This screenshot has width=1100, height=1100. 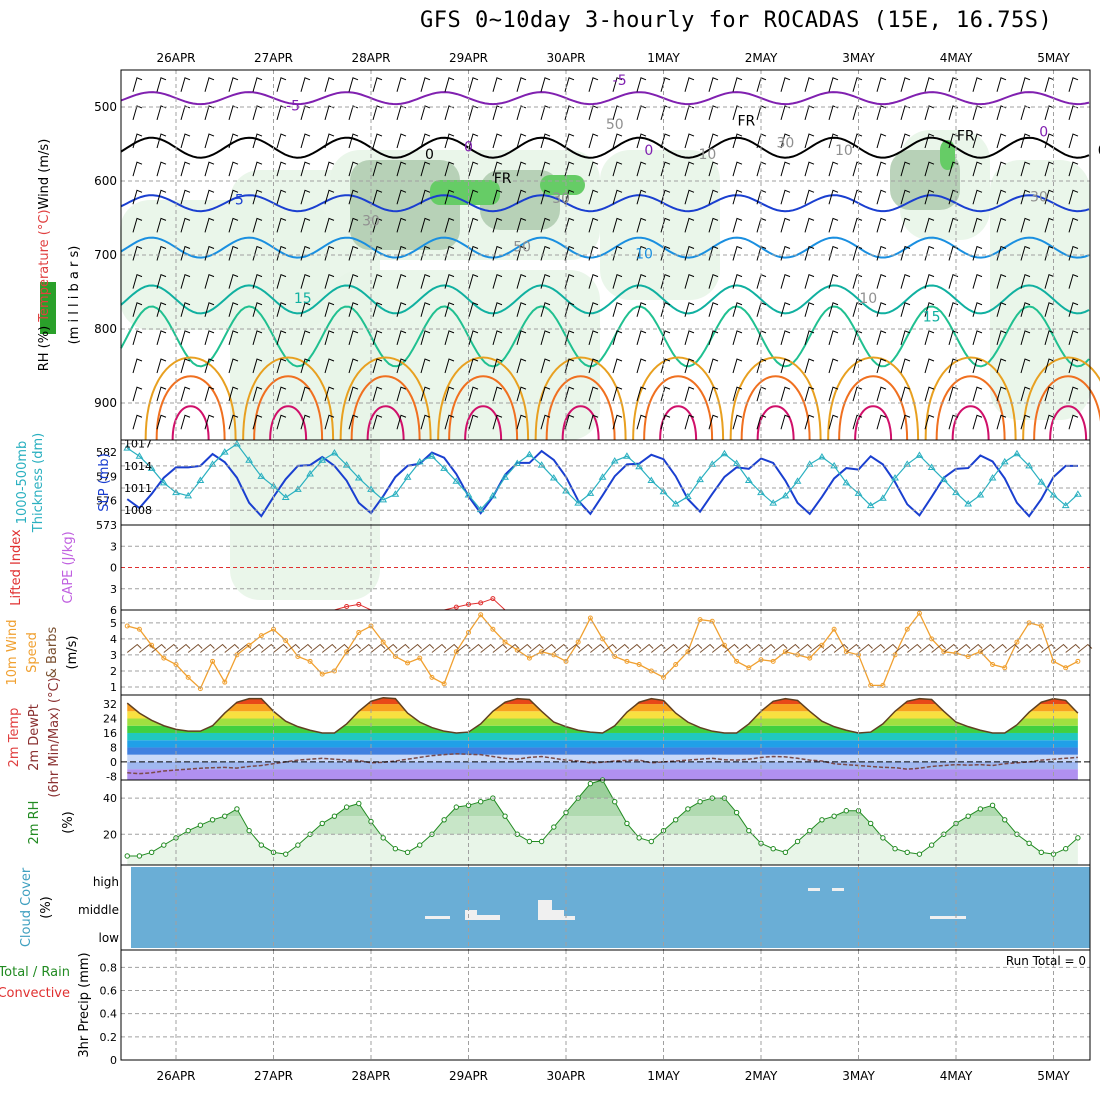 I want to click on upper-ylabel-sub: (m i l l i b a r s), so click(x=74, y=295).